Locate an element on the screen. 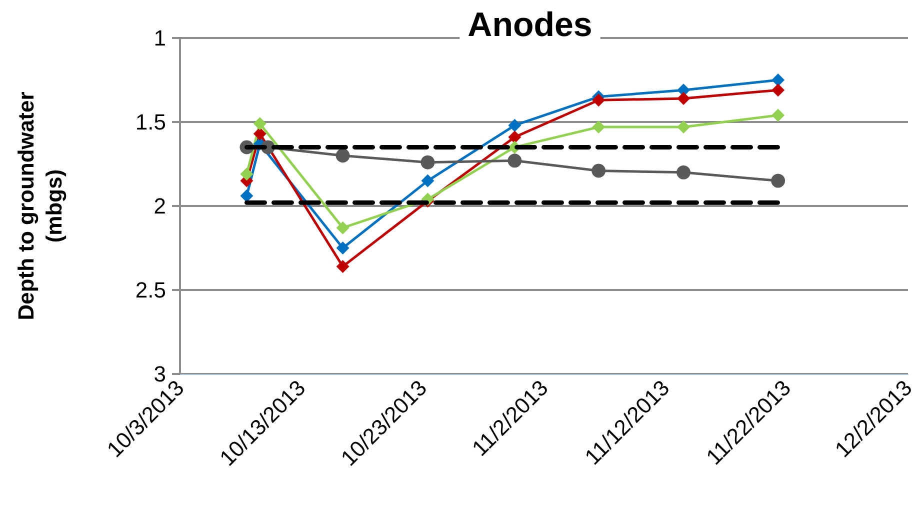  y-tick-label: 2 is located at coordinates (160, 206).